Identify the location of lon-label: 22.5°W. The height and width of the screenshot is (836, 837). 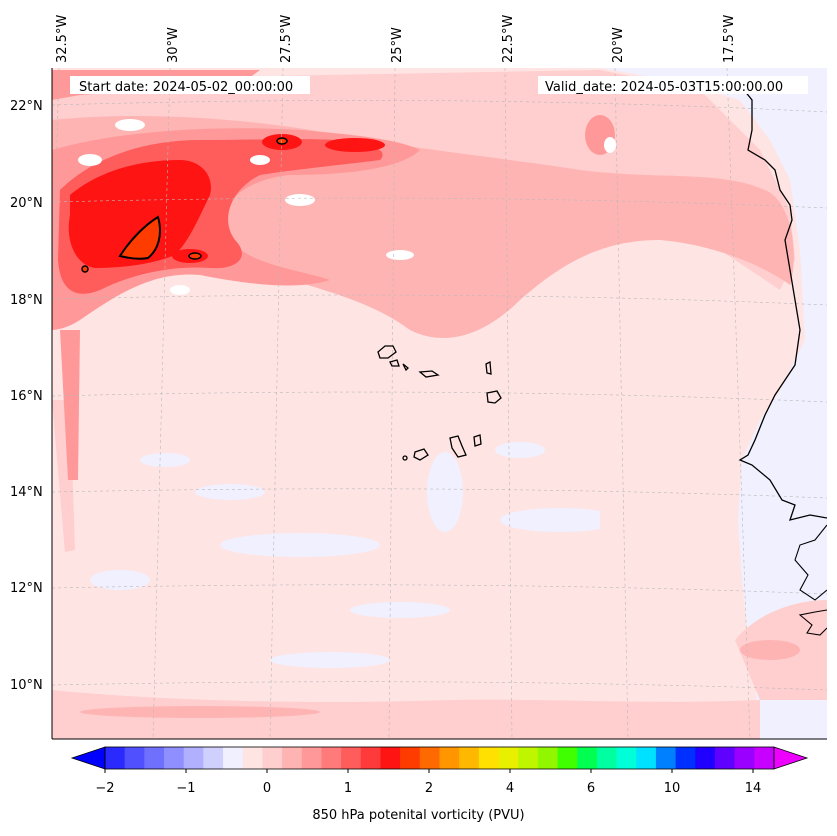
(508, 39).